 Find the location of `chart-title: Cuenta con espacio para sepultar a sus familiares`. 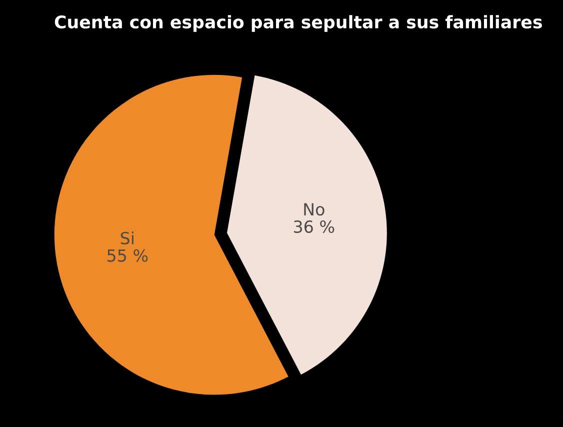

chart-title: Cuenta con espacio para sepultar a sus familiares is located at coordinates (298, 23).